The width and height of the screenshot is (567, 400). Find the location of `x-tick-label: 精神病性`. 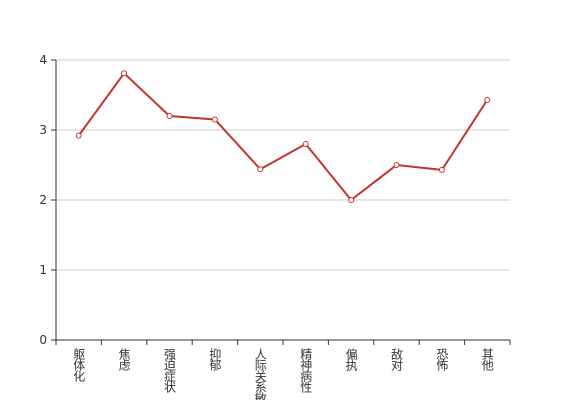

x-tick-label: 精神病性 is located at coordinates (306, 371).